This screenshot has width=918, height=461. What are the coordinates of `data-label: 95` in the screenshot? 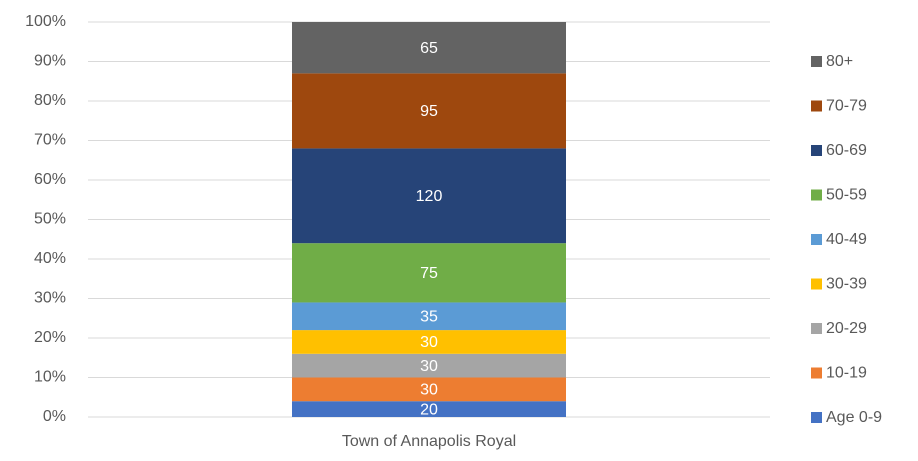 It's located at (429, 111).